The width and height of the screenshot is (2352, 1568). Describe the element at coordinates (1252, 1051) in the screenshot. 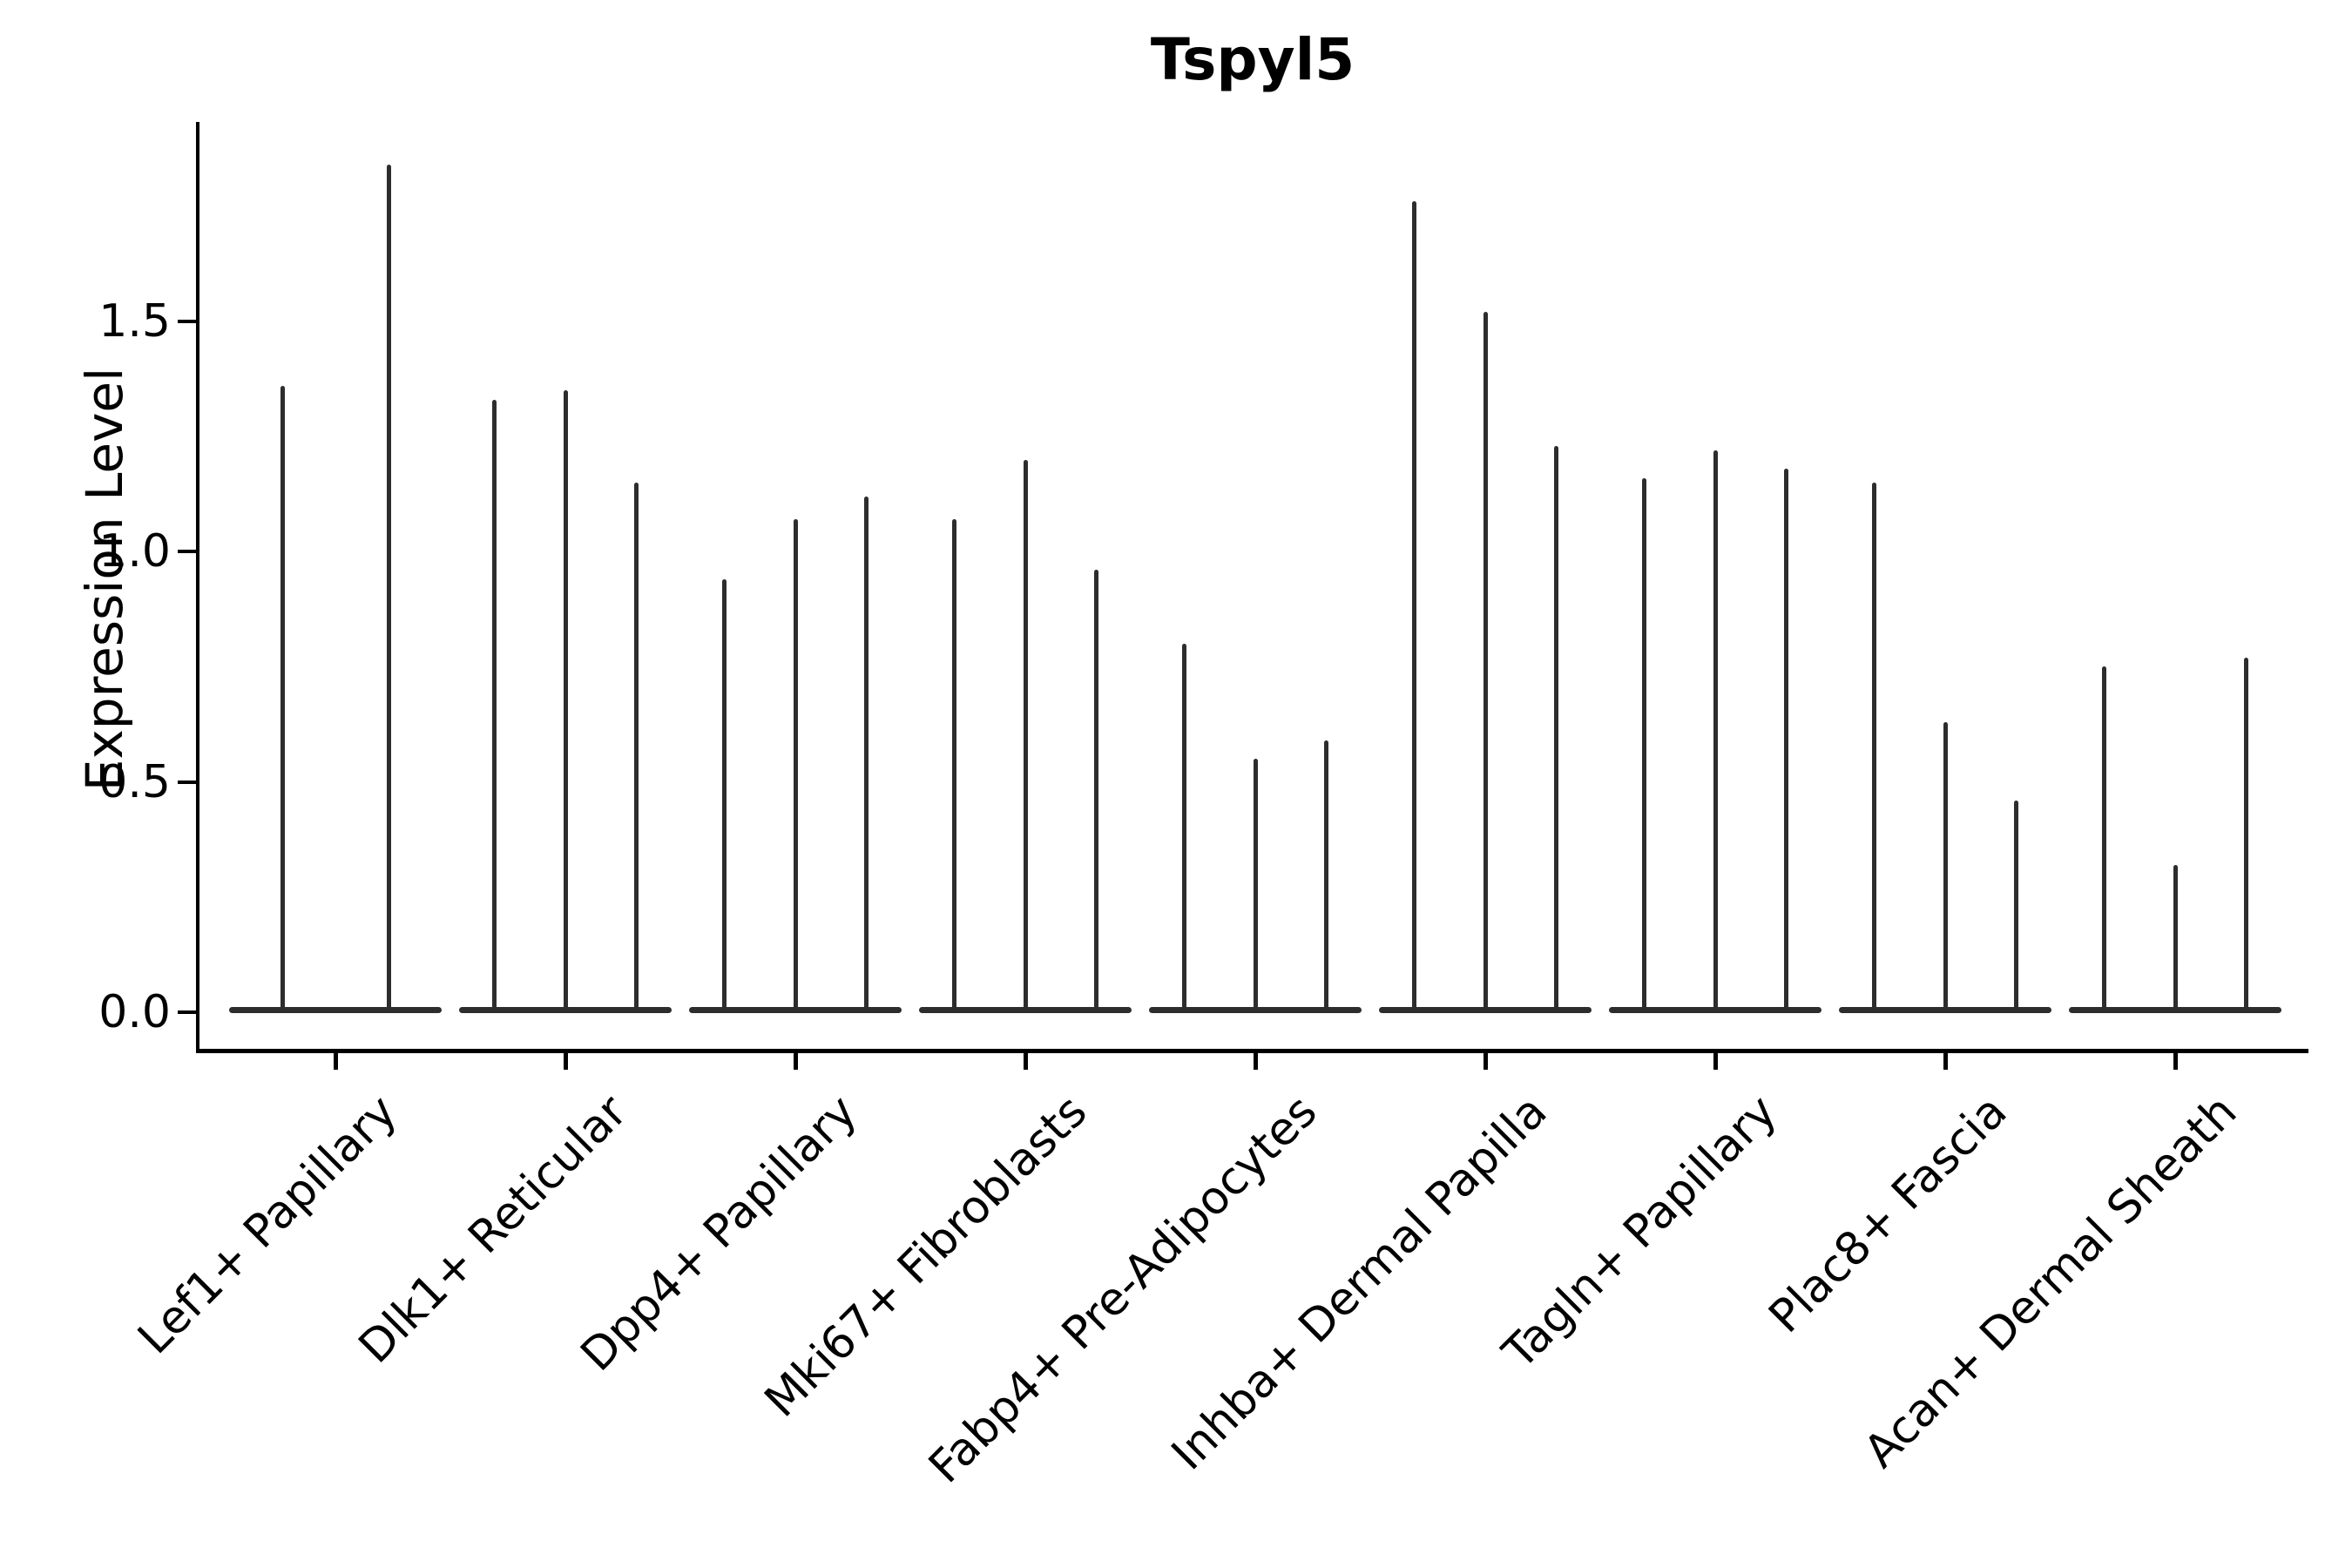

I see `x-axis-spine` at that location.